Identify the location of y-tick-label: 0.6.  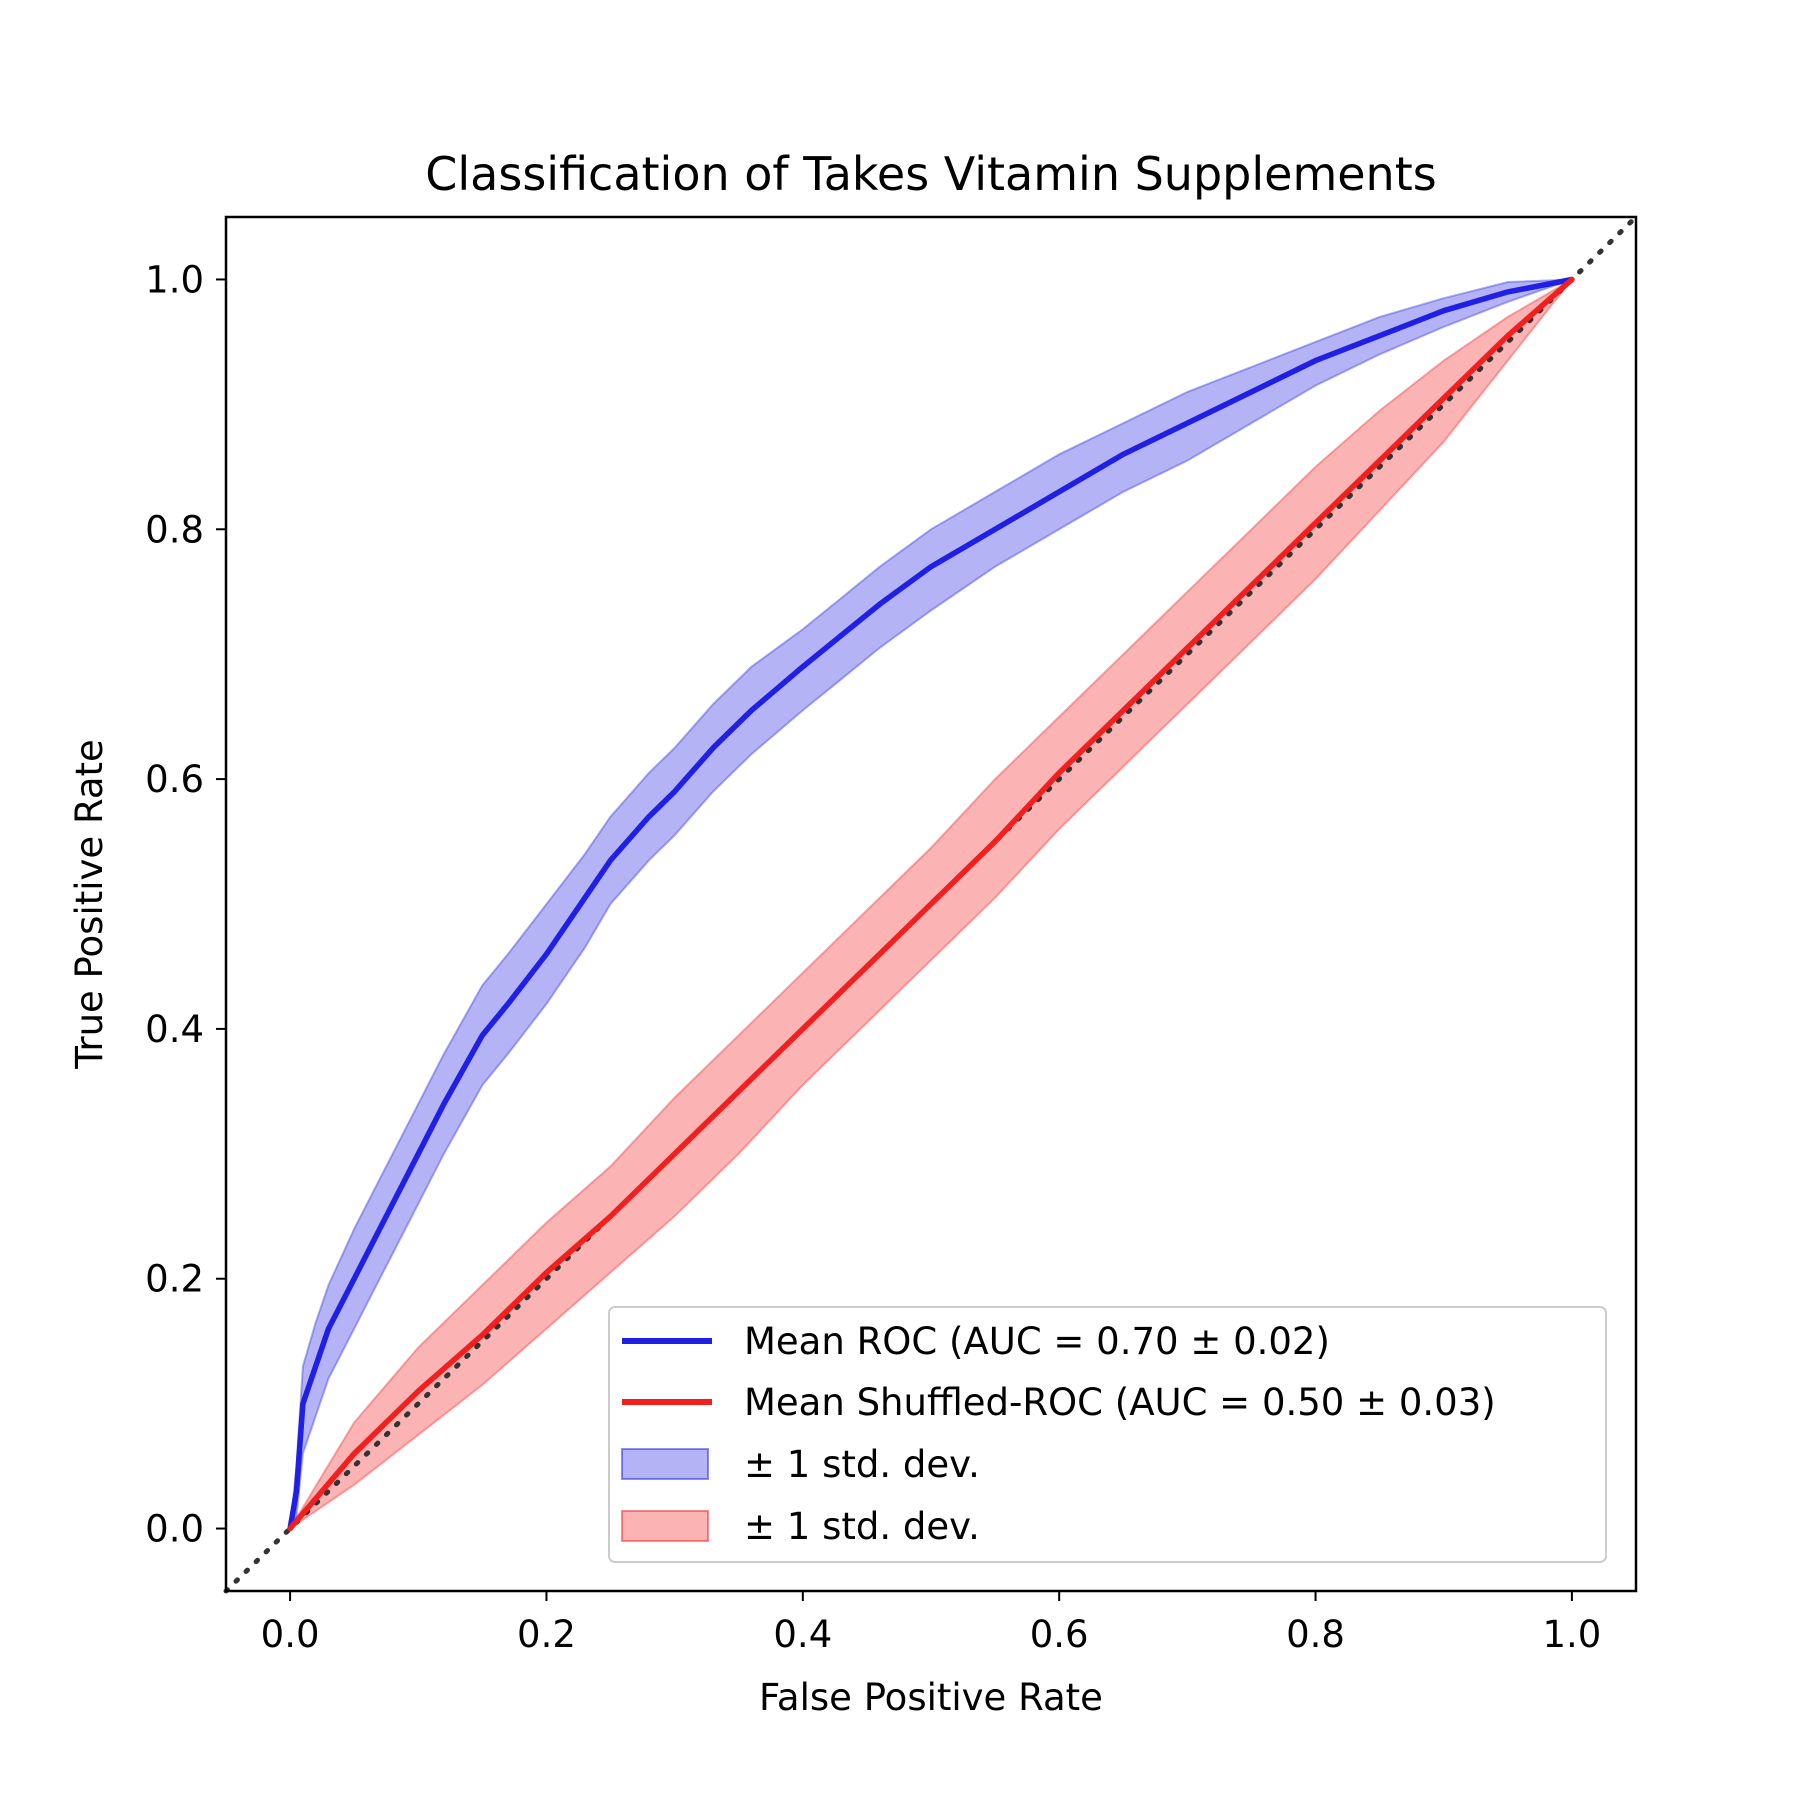
(174, 779).